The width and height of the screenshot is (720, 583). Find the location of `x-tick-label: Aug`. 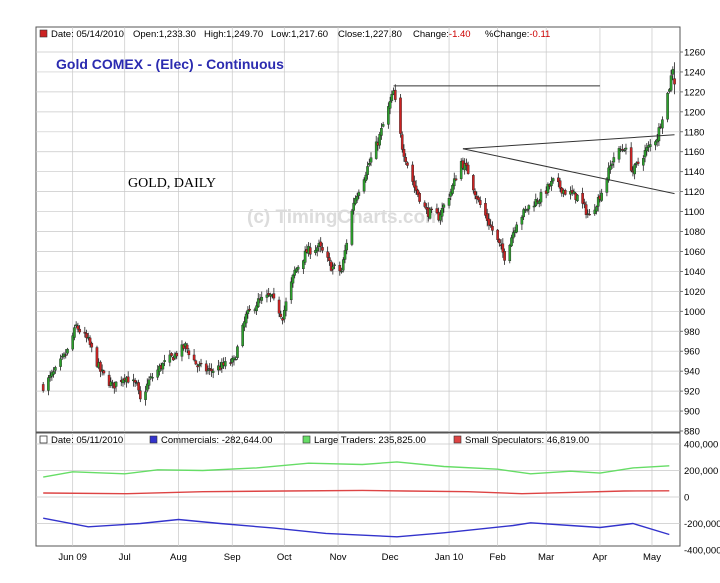

x-tick-label: Aug is located at coordinates (178, 557).